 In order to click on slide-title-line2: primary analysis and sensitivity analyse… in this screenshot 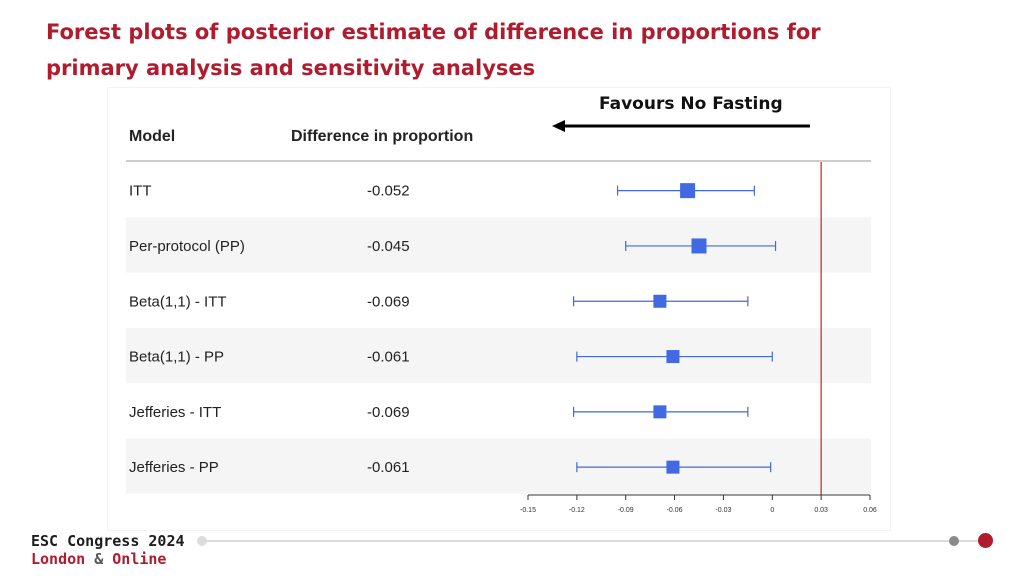, I will do `click(291, 68)`.